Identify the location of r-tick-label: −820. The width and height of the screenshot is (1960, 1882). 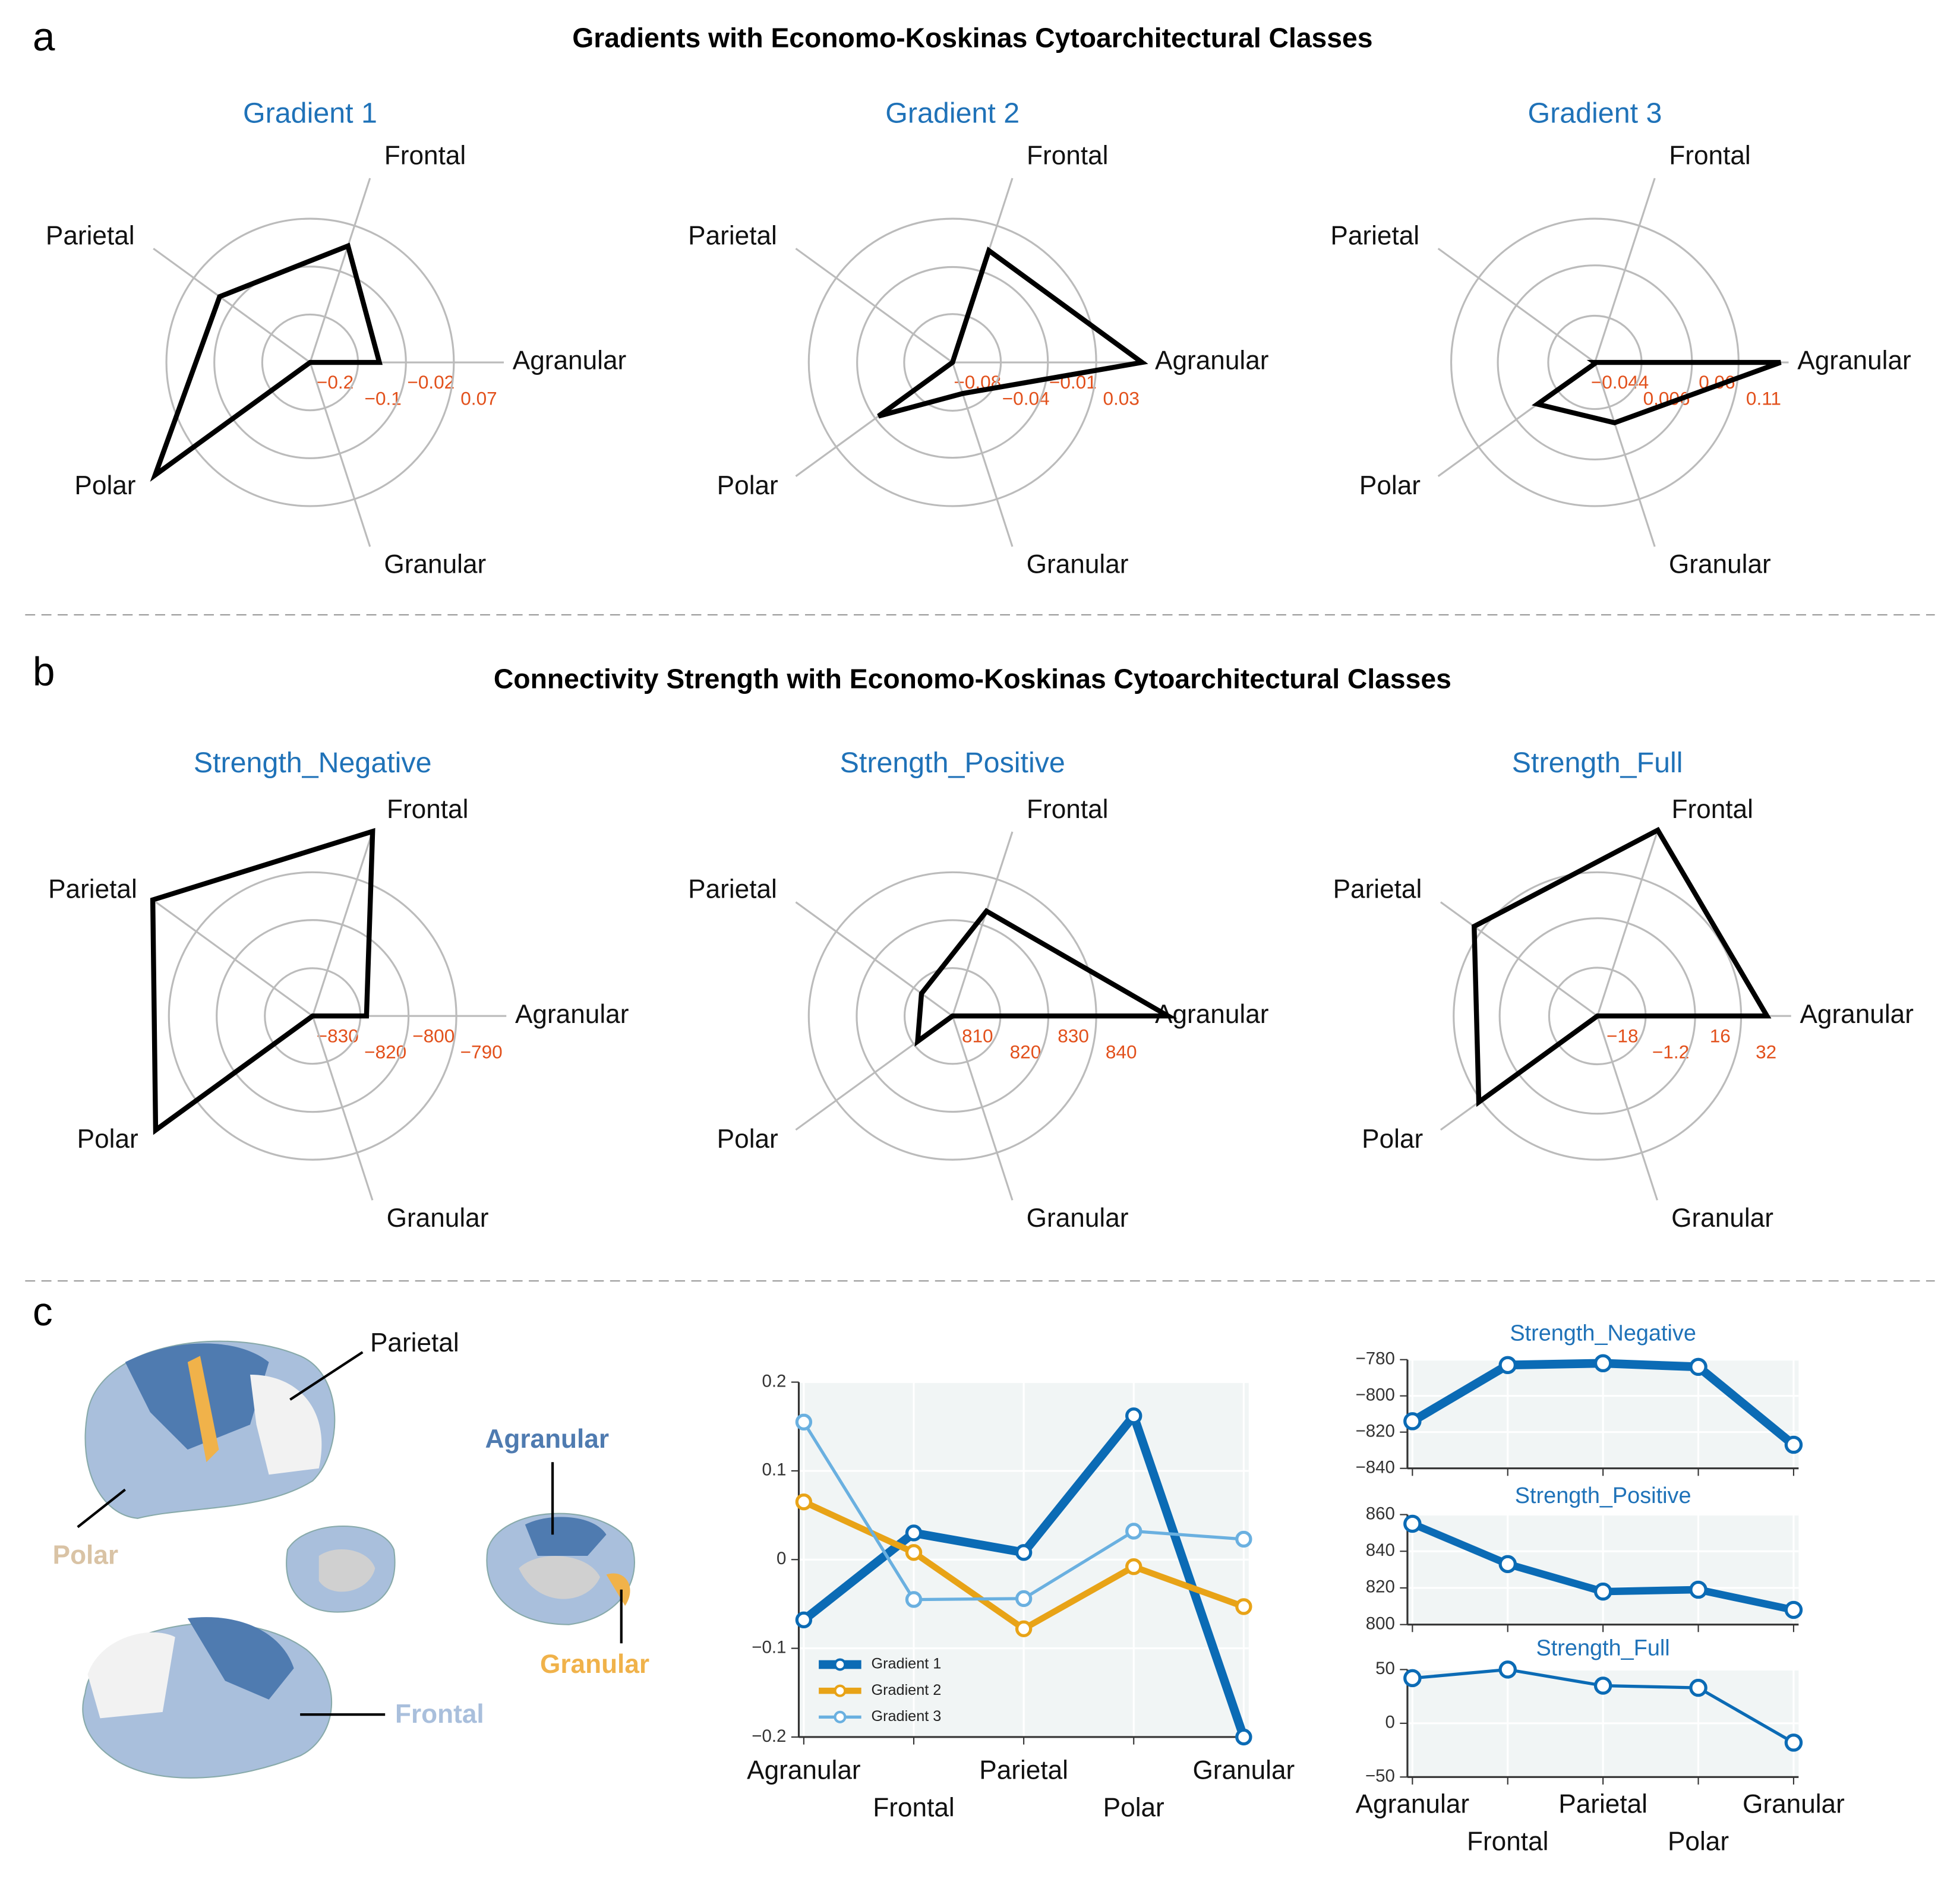
(385, 1052).